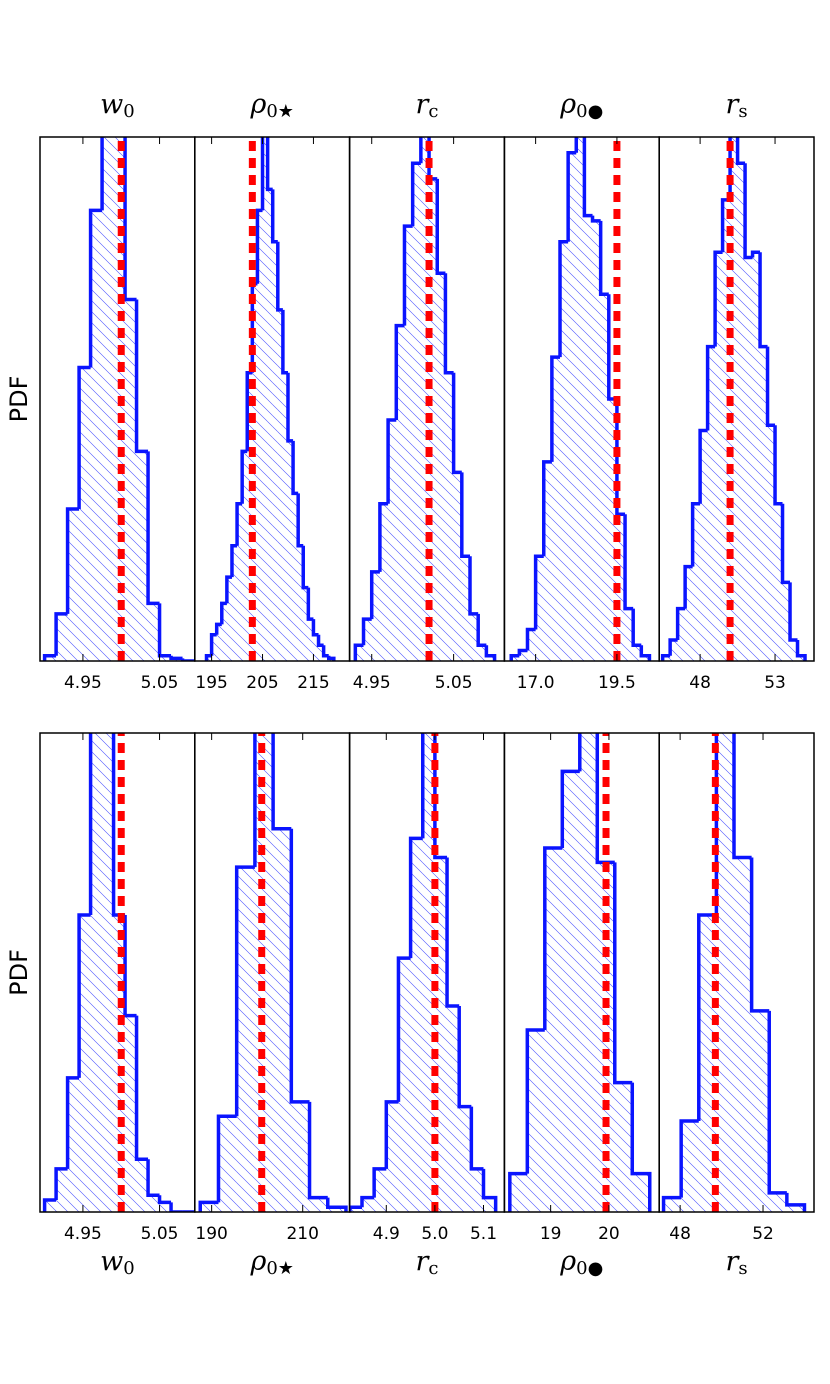 This screenshot has height=1384, width=830. What do you see at coordinates (386, 1234) in the screenshot?
I see `x-tick-label: 4.9` at bounding box center [386, 1234].